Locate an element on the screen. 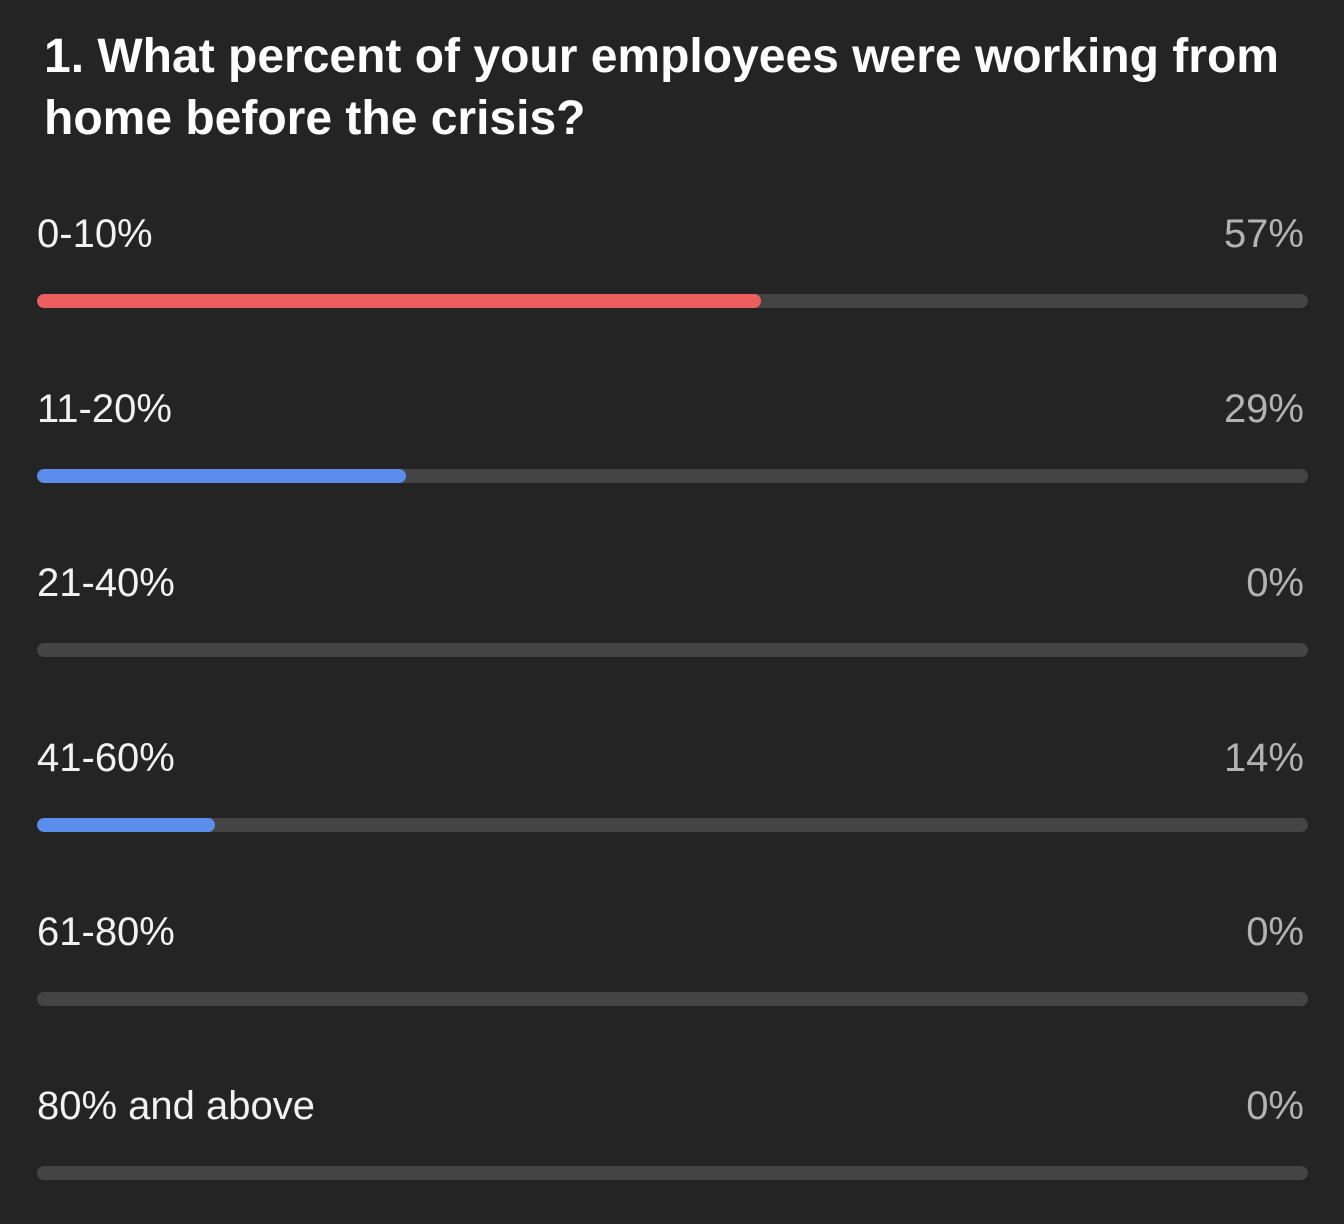 The height and width of the screenshot is (1224, 1344). option-label: 0-10% is located at coordinates (95, 234).